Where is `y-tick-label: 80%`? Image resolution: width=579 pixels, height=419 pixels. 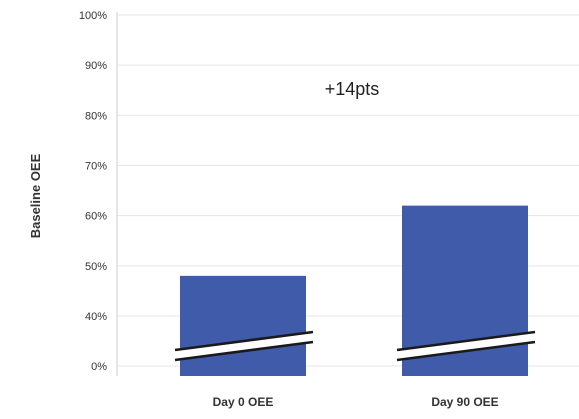
y-tick-label: 80% is located at coordinates (96, 116).